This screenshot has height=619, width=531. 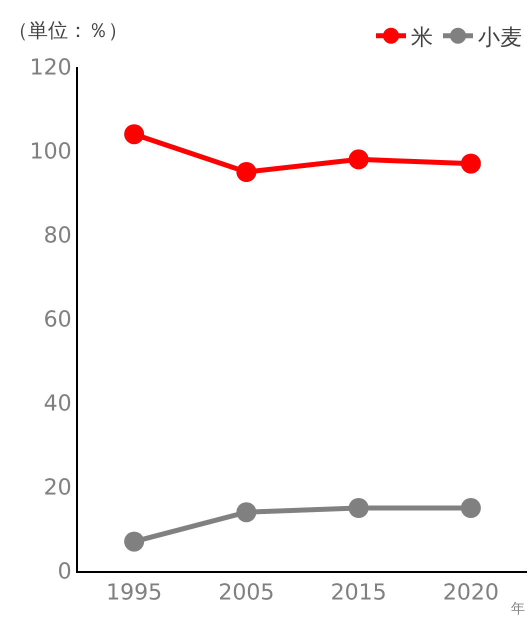 I want to click on y-tick-label: 100, so click(x=51, y=152).